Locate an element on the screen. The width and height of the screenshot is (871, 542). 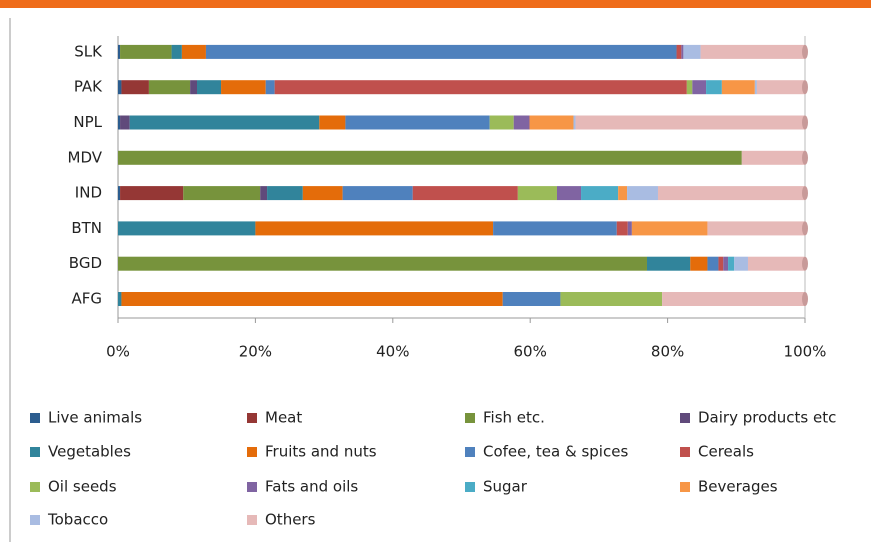
y-tick-label: MDV is located at coordinates (85, 157).